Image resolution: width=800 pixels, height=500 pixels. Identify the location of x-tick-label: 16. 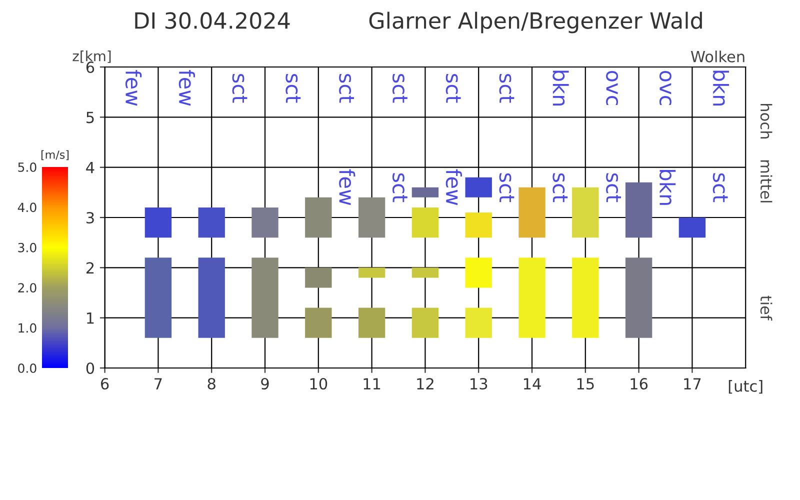
(639, 384).